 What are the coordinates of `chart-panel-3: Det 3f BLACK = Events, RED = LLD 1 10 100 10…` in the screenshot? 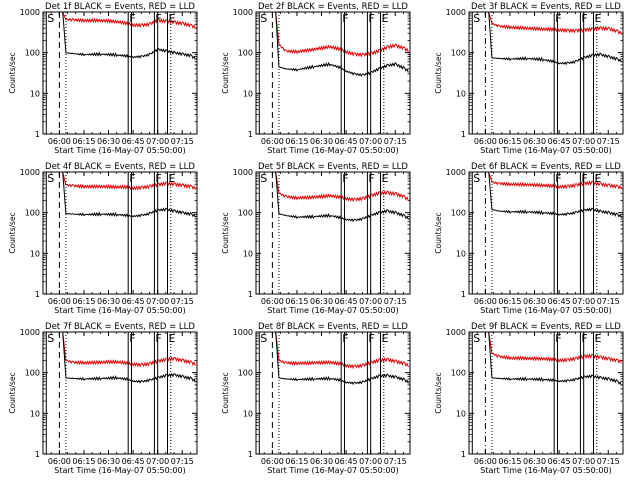 It's located at (529, 78).